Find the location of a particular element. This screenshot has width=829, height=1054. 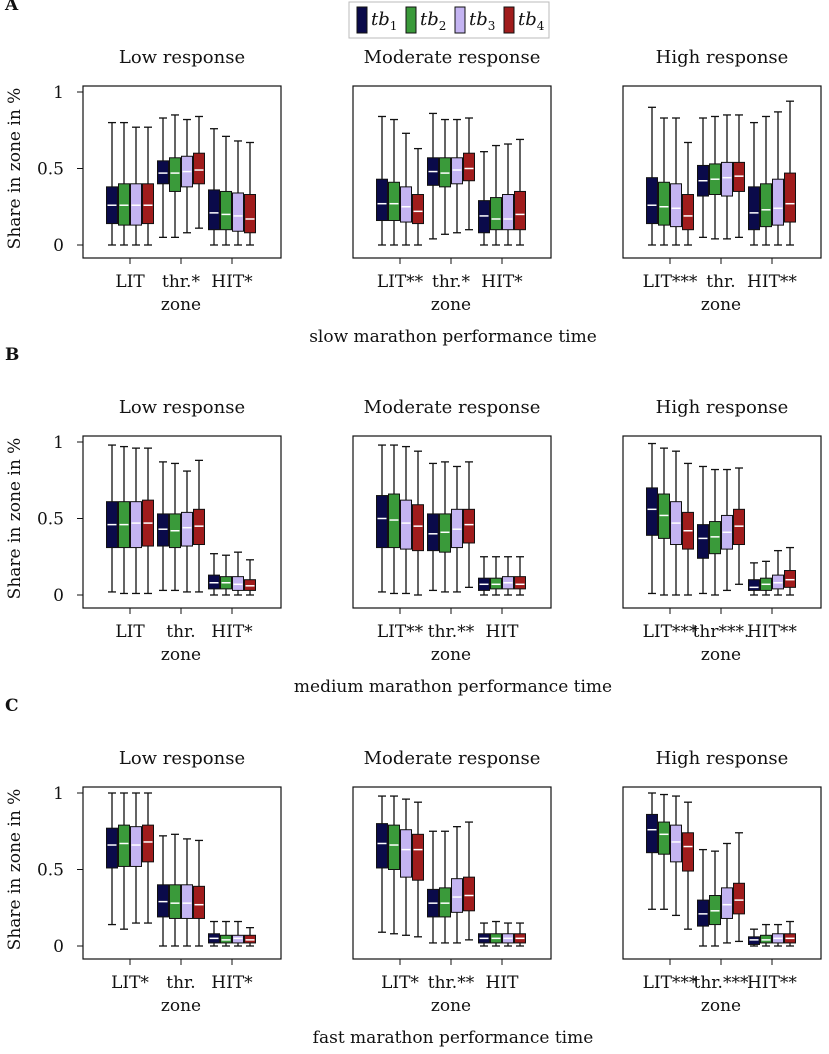

subplot-high-response: High response LIT***thr.***HIT** zone is located at coordinates (722, 882).